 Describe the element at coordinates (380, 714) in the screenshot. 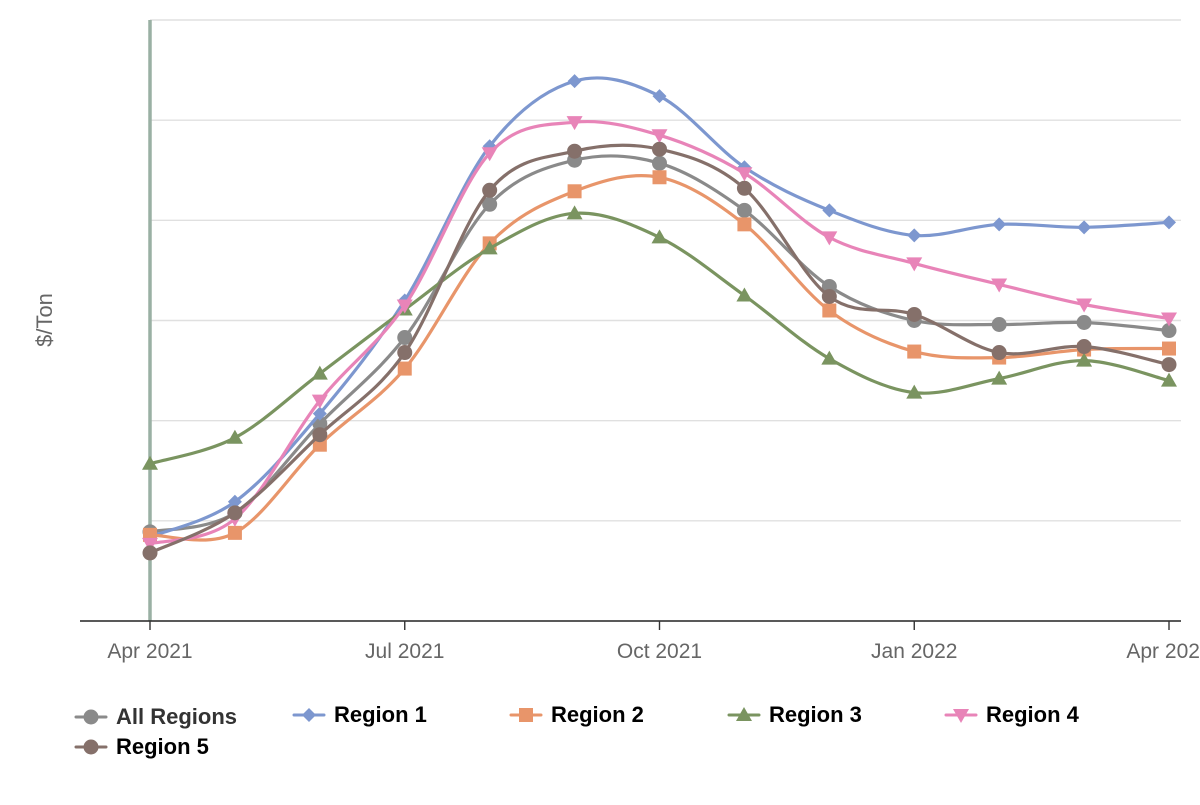

I see `legend-label: Region 1` at that location.